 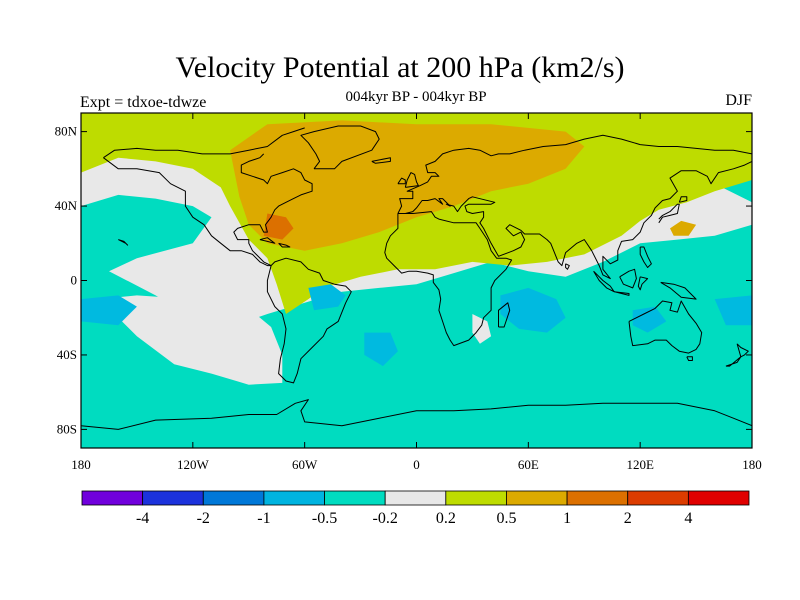 I want to click on lat-tick-label: 40S, so click(x=67, y=354).